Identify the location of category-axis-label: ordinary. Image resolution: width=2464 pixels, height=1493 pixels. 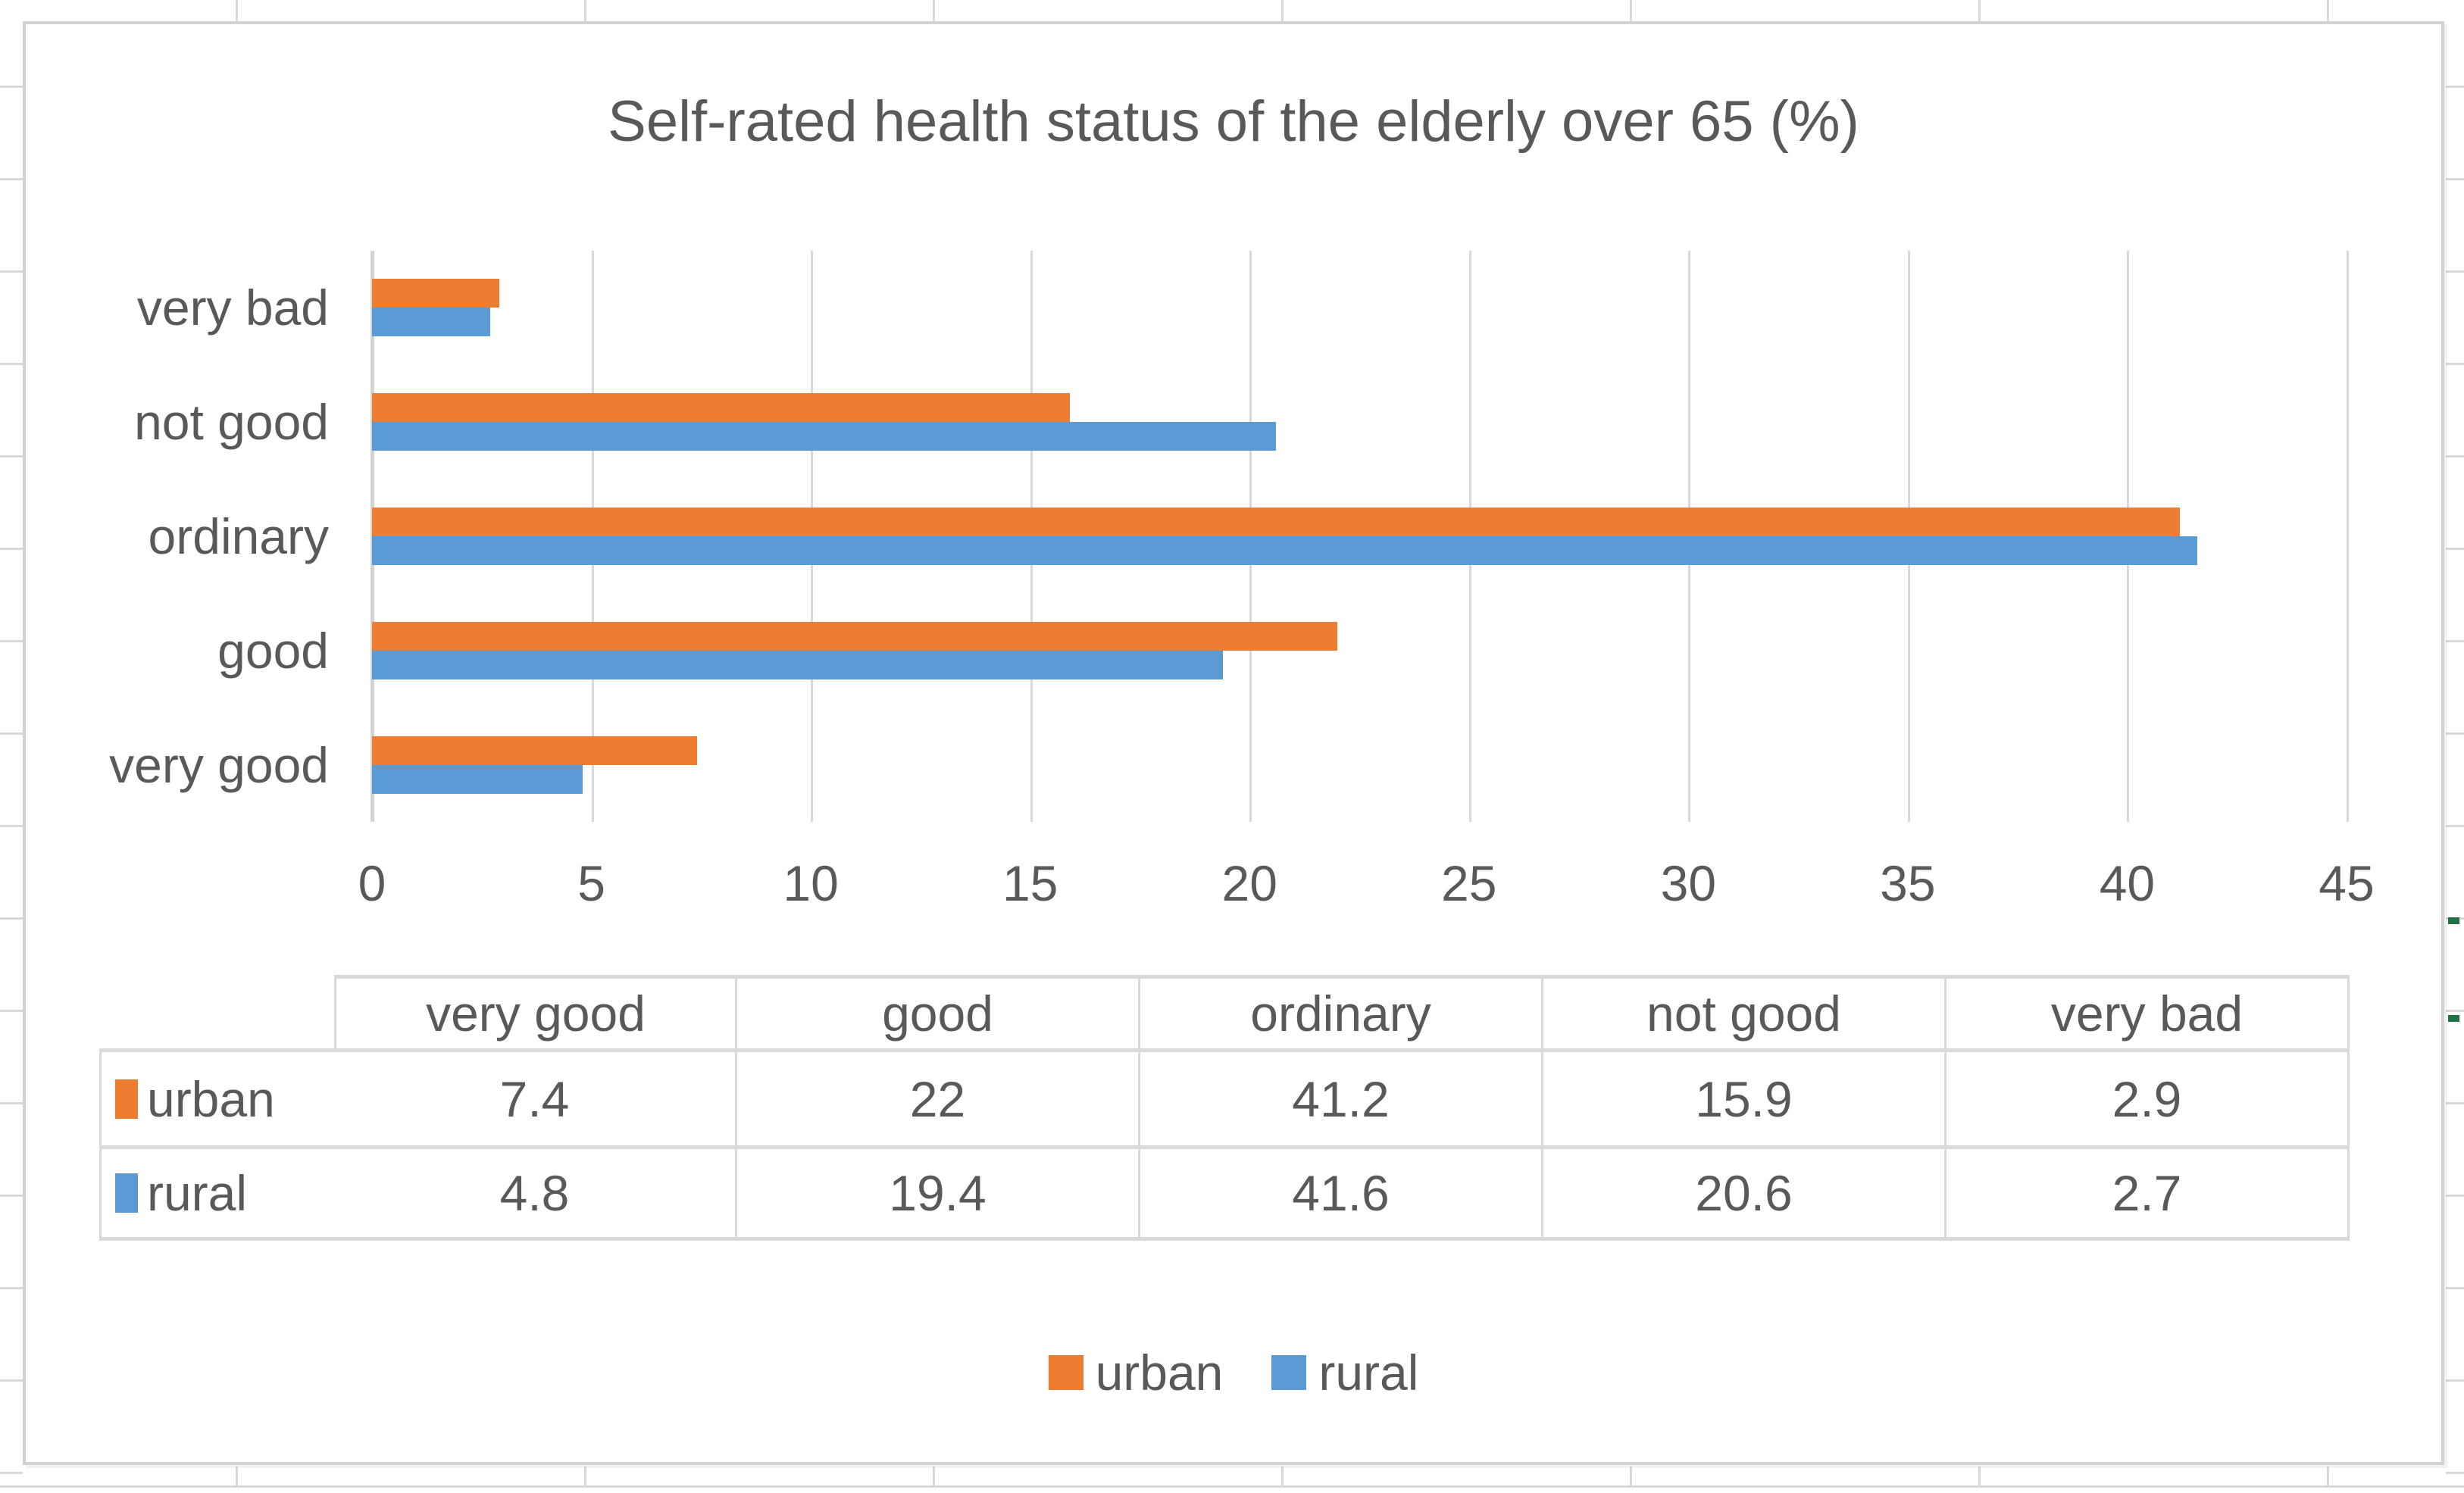
(238, 536).